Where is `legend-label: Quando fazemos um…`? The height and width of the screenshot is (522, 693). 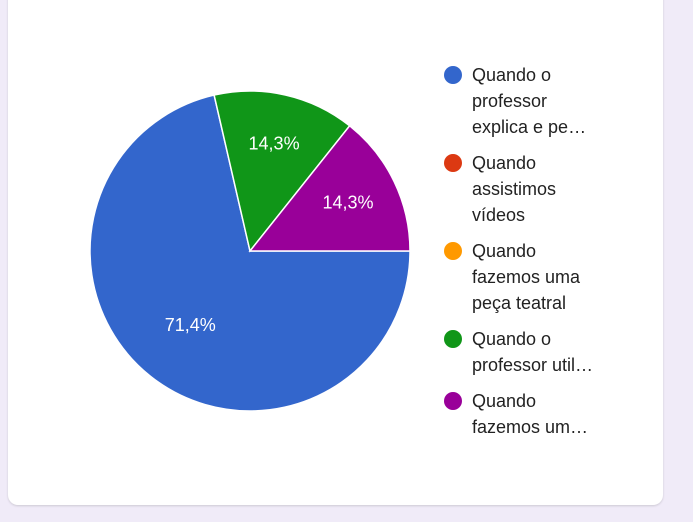
legend-label: Quando fazemos um… is located at coordinates (530, 414).